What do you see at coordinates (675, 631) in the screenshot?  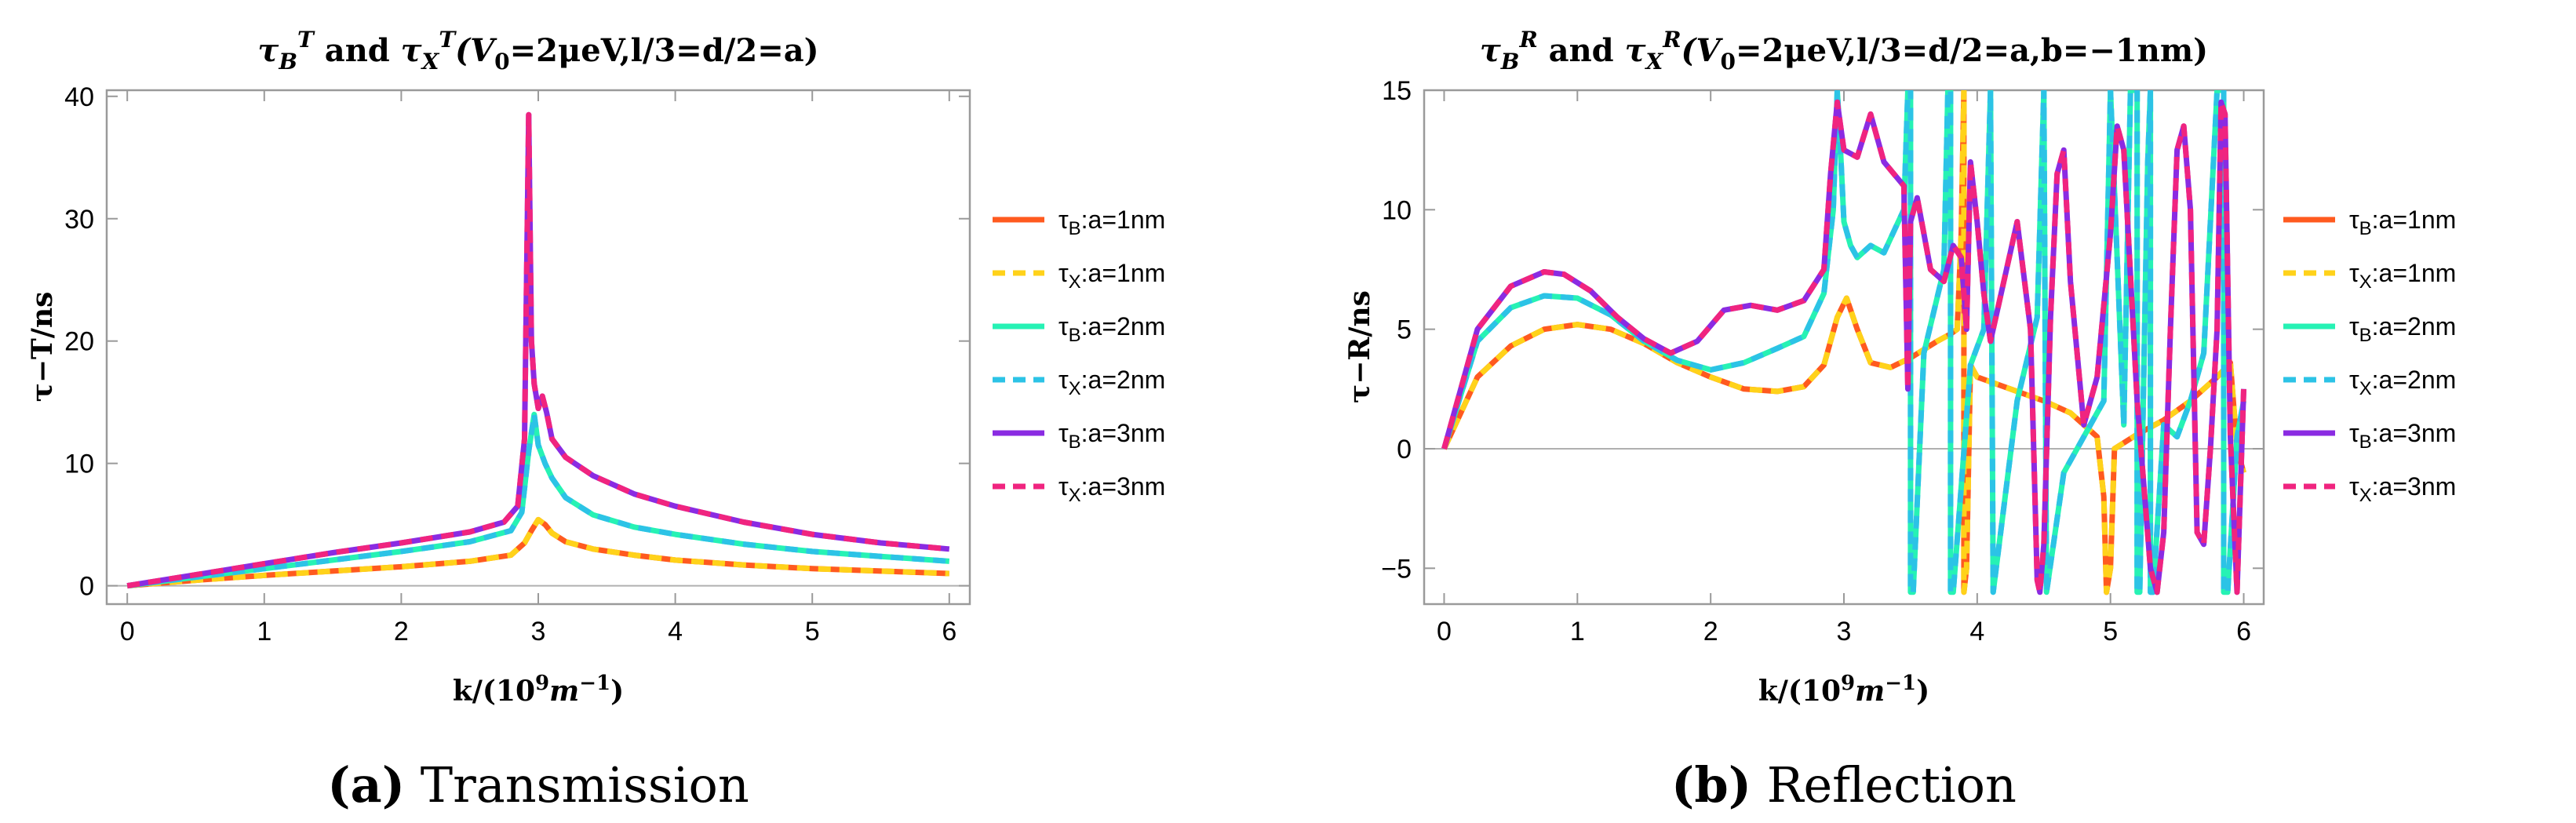 I see `chart-a-xtick-label: 4` at bounding box center [675, 631].